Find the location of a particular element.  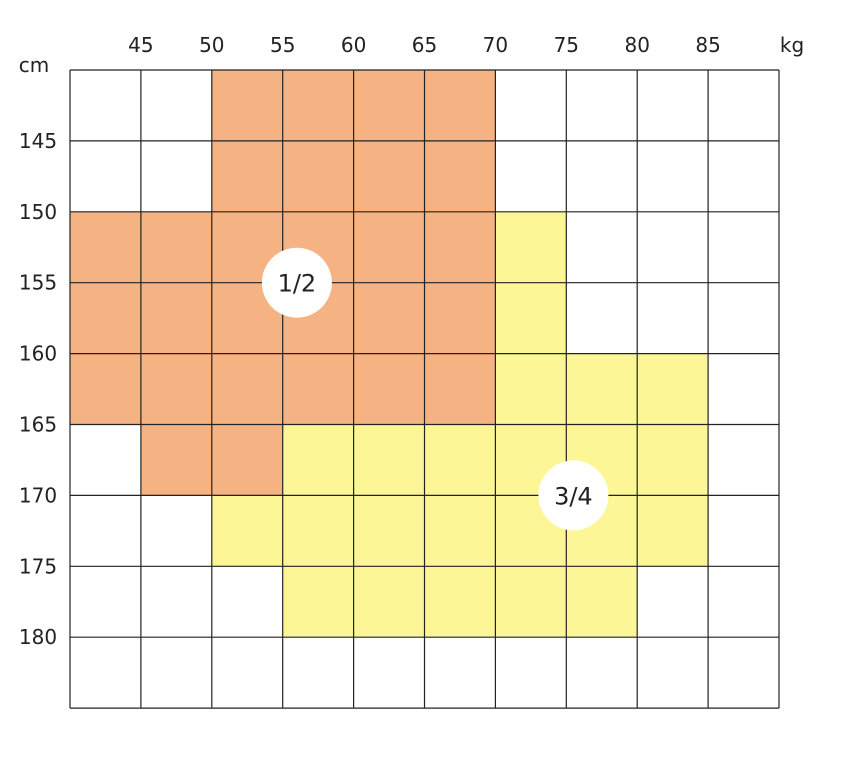

zone-label: 3/4 is located at coordinates (573, 496).